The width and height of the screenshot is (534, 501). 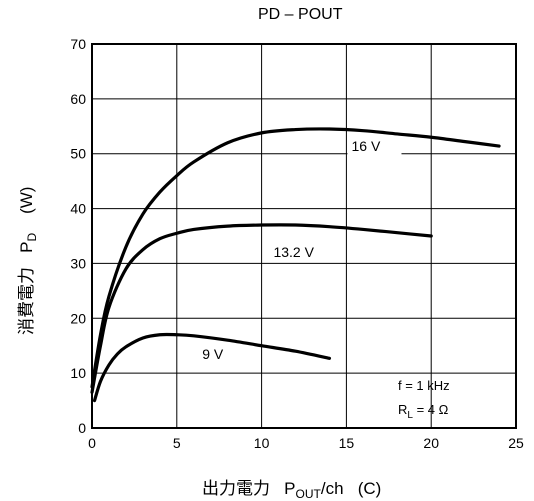 I want to click on series-line, so click(x=212, y=367).